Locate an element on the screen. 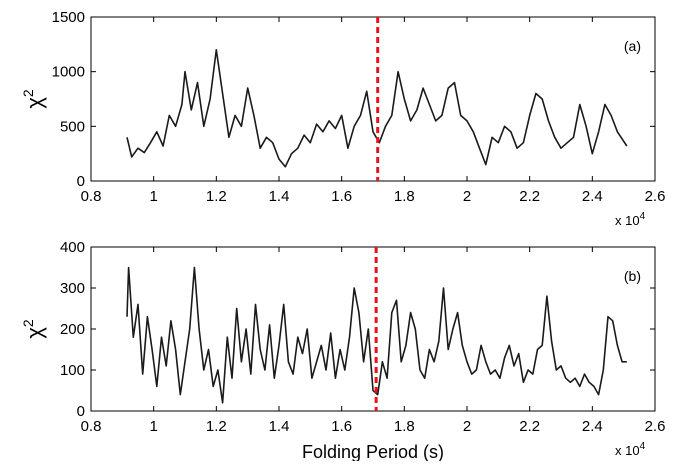 The image size is (685, 466). y-tick-label: 1000 is located at coordinates (68, 72).